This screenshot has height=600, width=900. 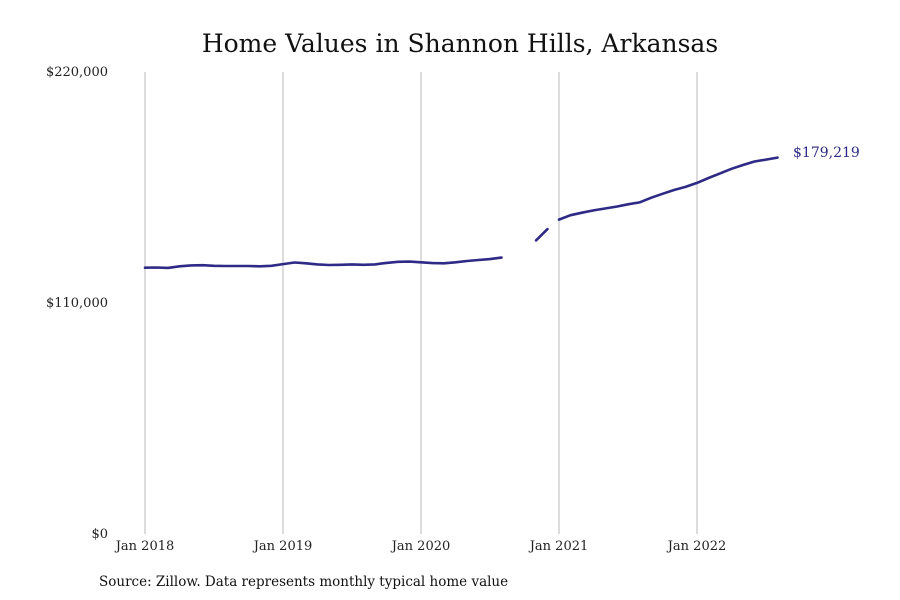 What do you see at coordinates (99, 534) in the screenshot?
I see `y-tick-label: $0` at bounding box center [99, 534].